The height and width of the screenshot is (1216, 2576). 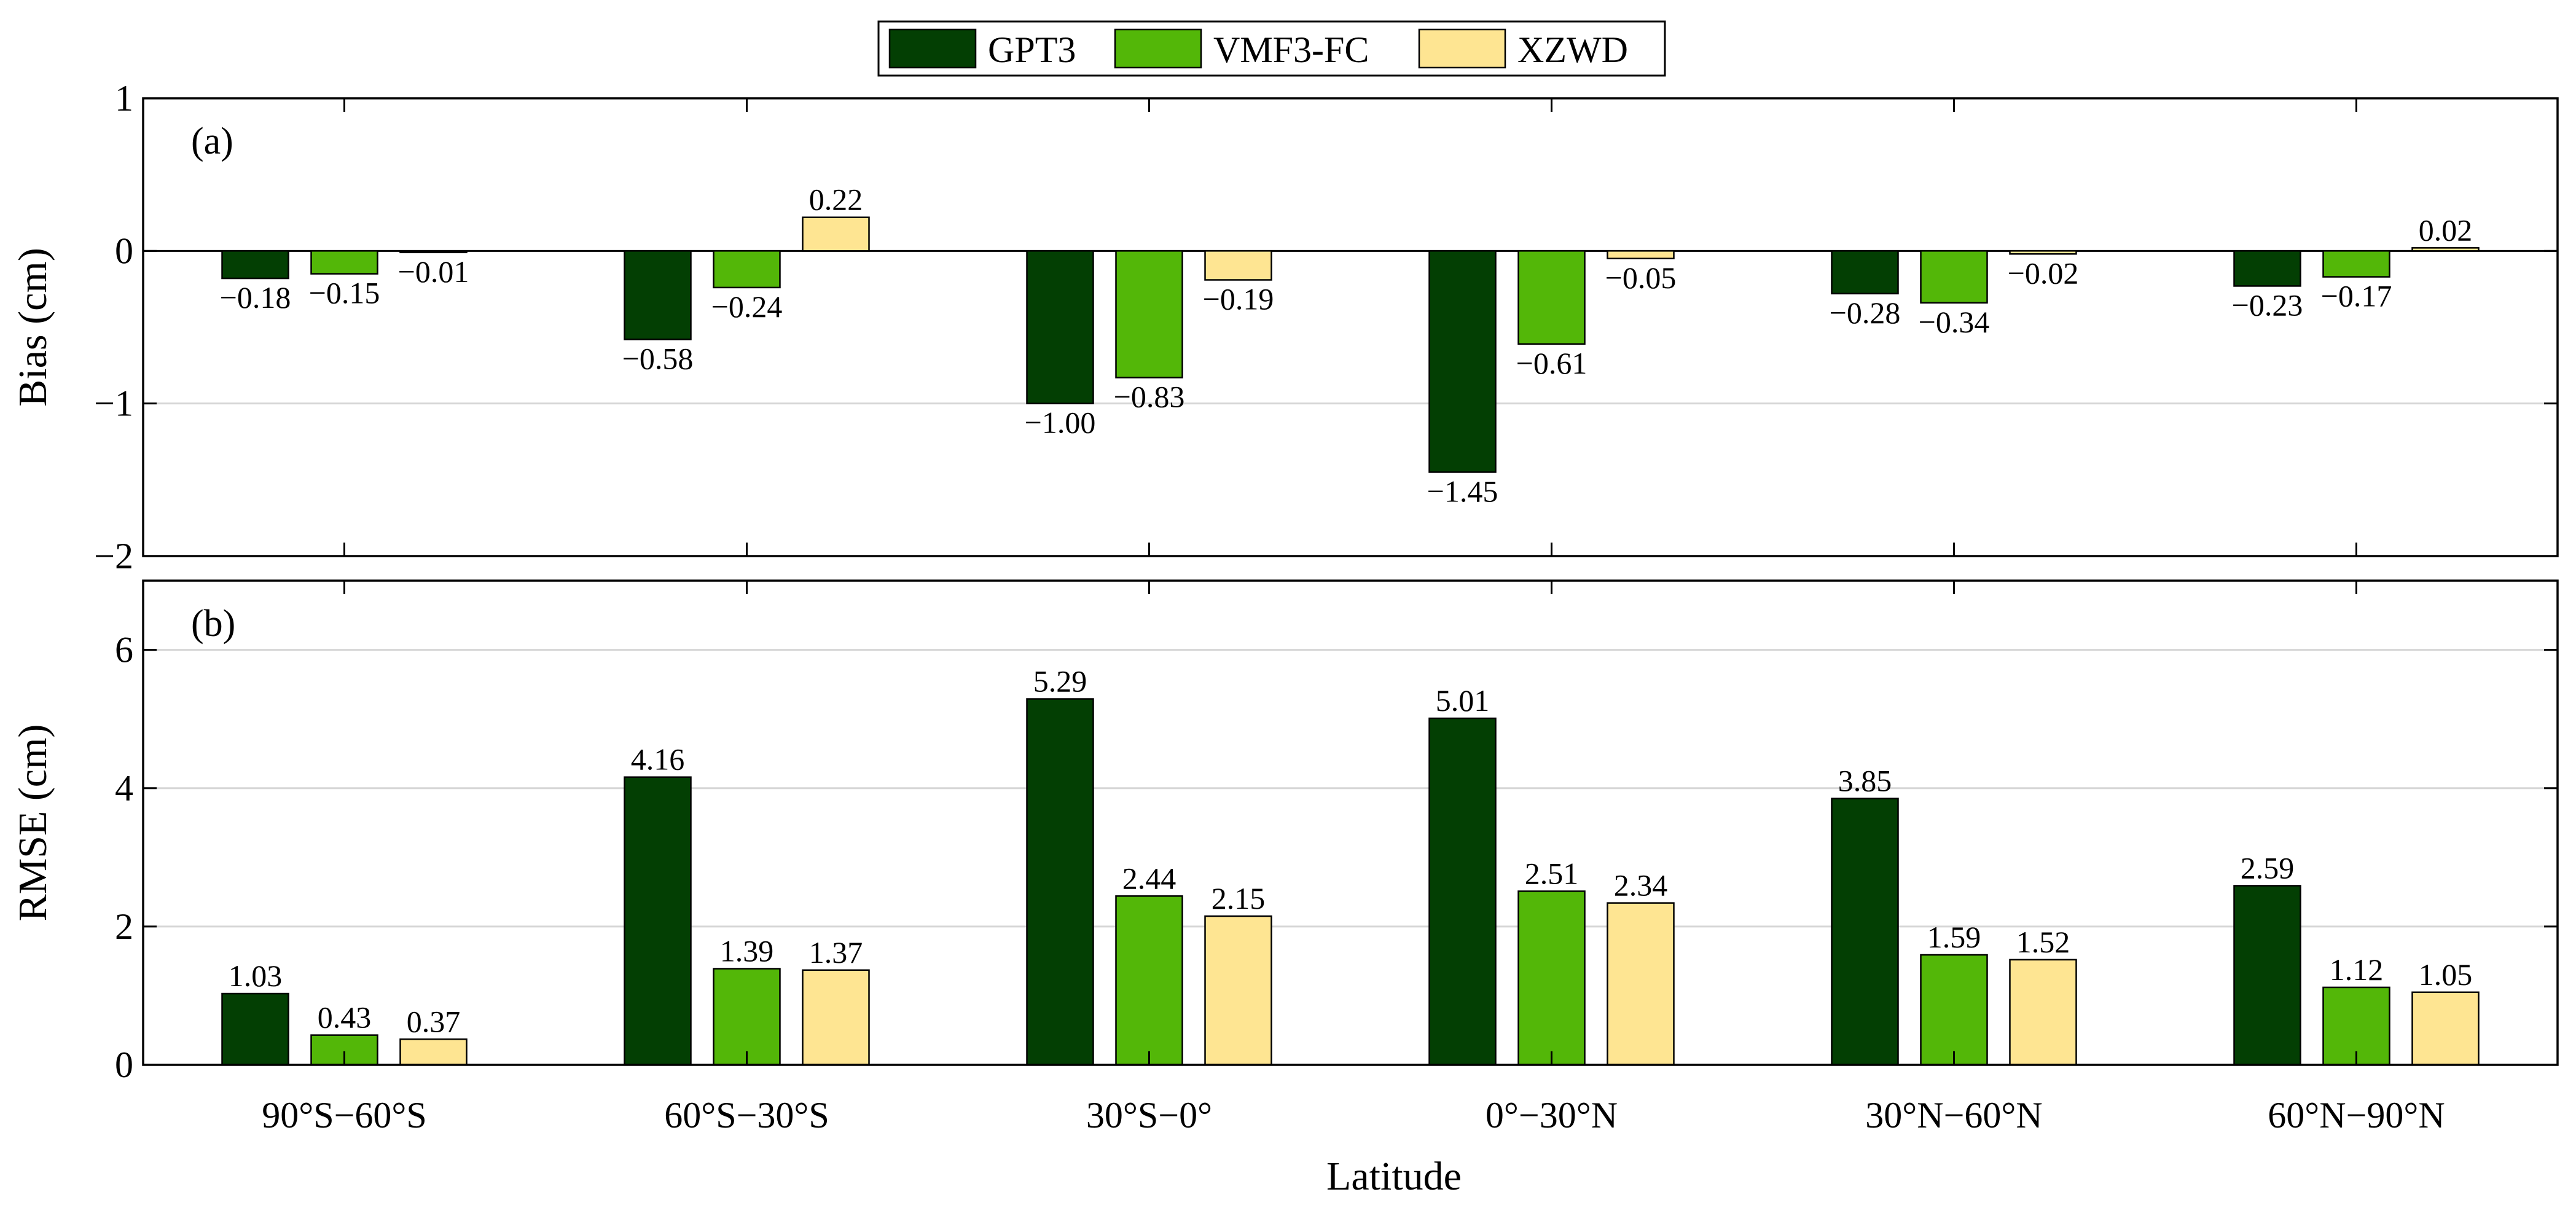 What do you see at coordinates (2446, 230) in the screenshot?
I see `bias-data-label-xzwd: 0.02` at bounding box center [2446, 230].